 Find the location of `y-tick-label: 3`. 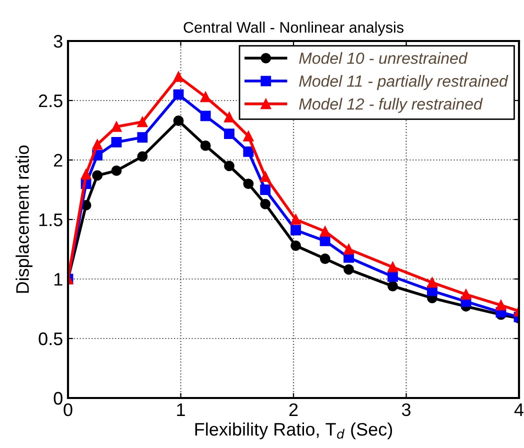

y-tick-label: 3 is located at coordinates (58, 41).